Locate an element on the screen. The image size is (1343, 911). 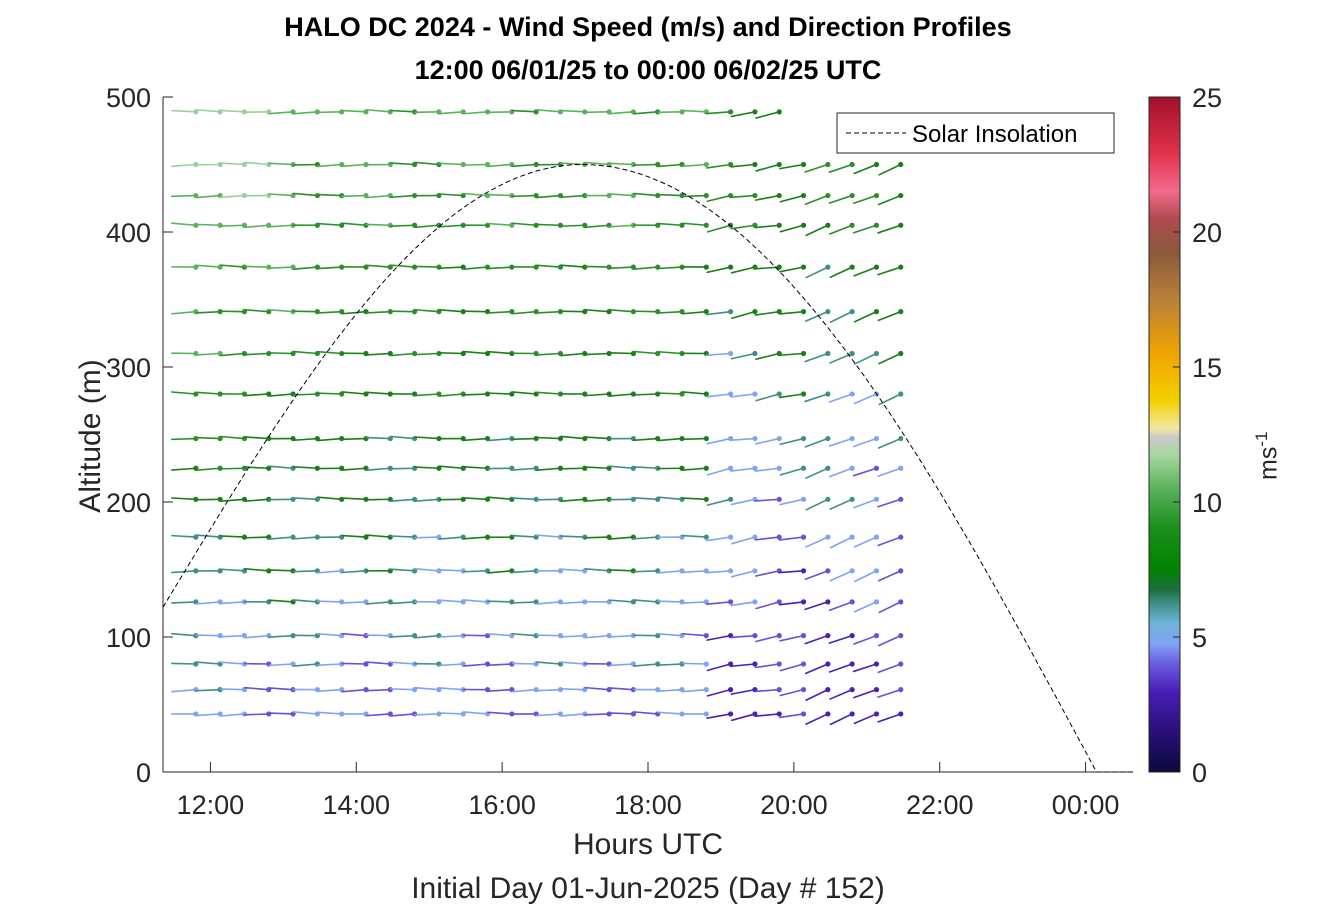
y-tick-label: 500 is located at coordinates (128, 98).